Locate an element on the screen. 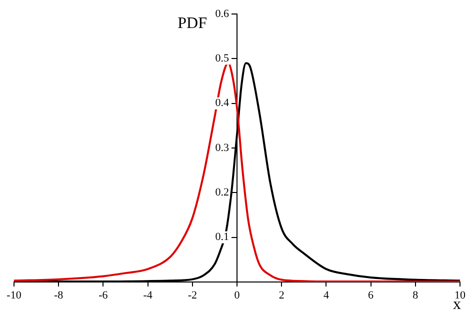 The image size is (474, 316). y-axis-title: PDF is located at coordinates (193, 23).